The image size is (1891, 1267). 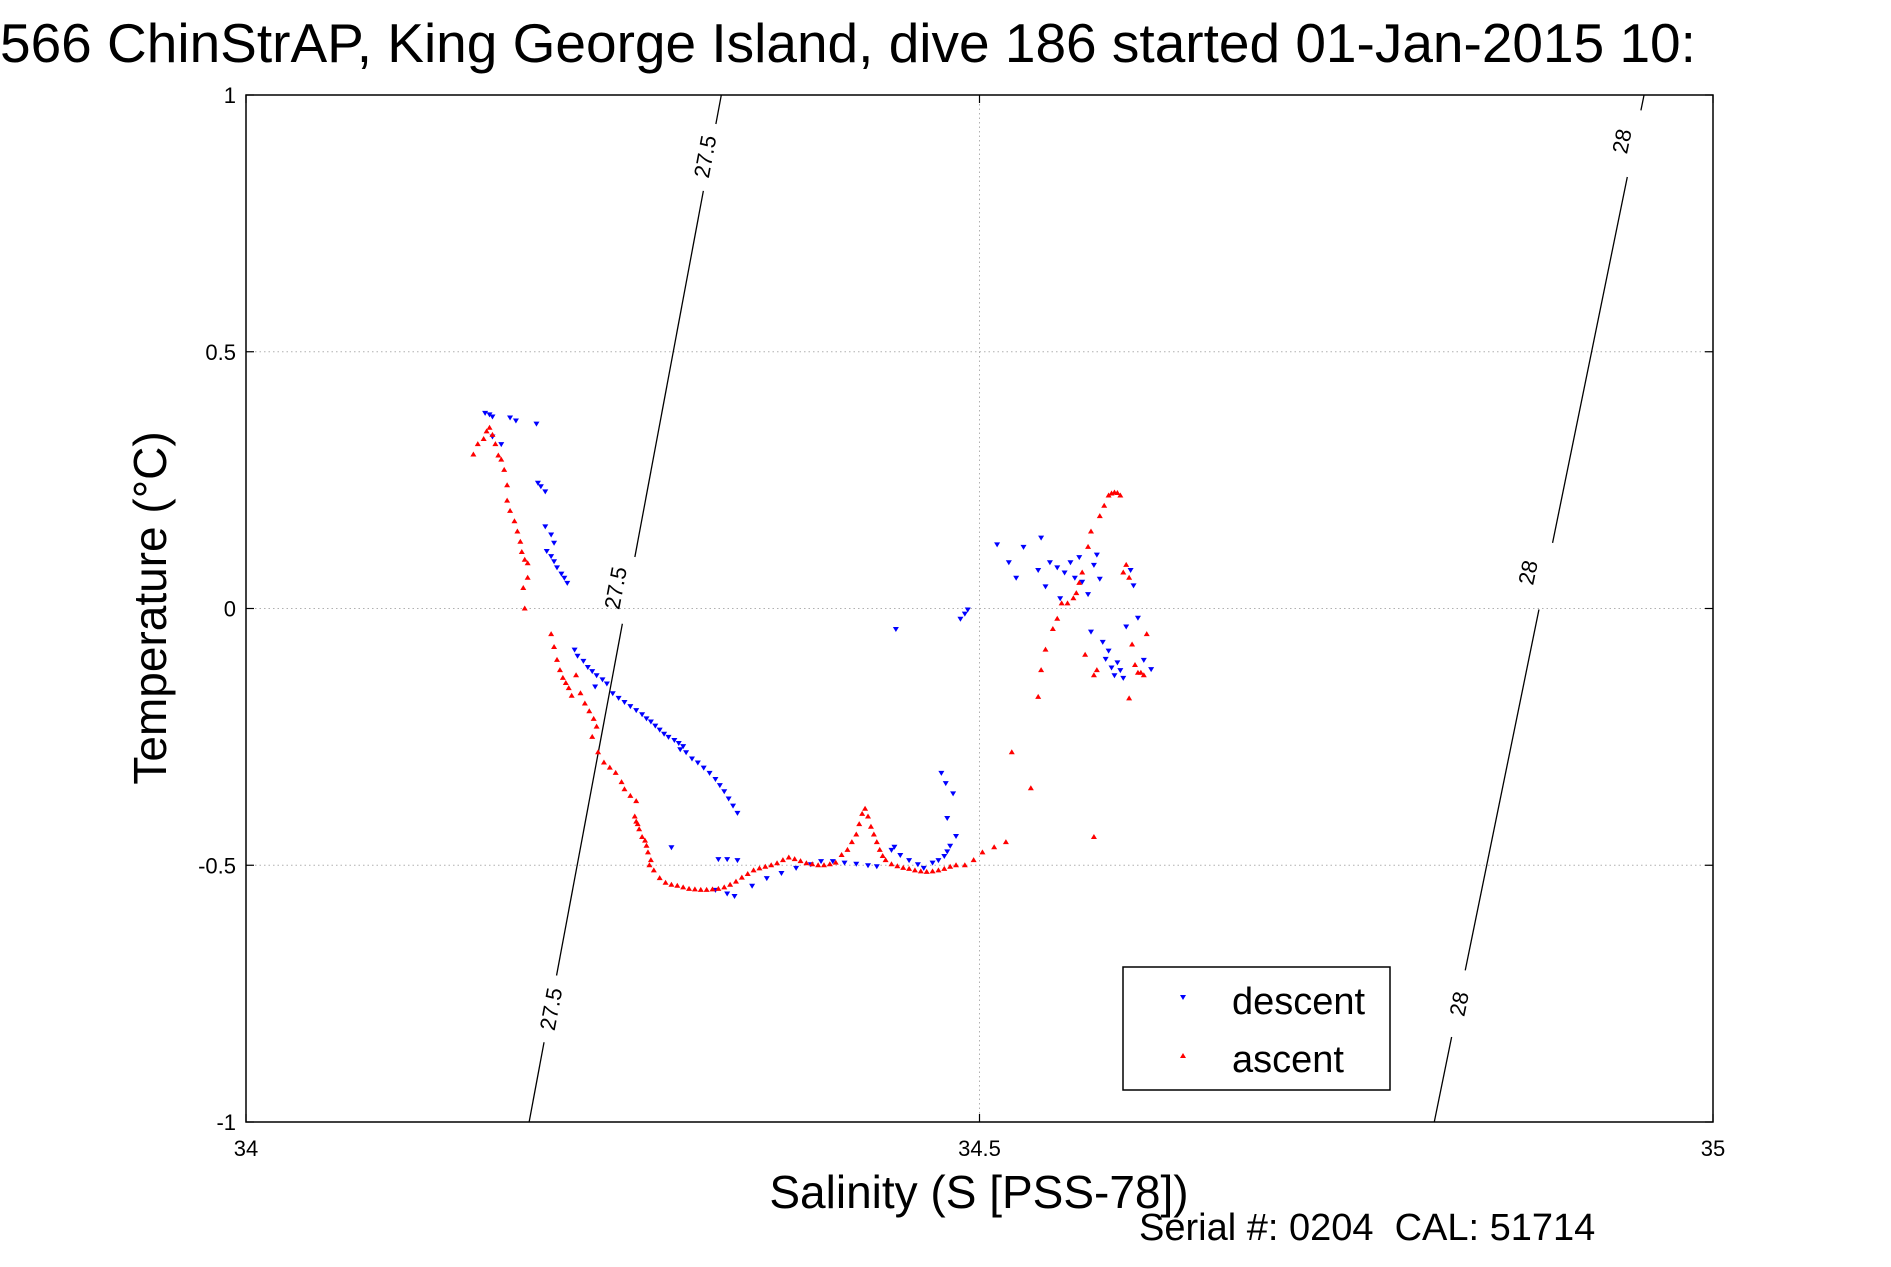 I want to click on y-tick-label: -1, so click(x=226, y=1122).